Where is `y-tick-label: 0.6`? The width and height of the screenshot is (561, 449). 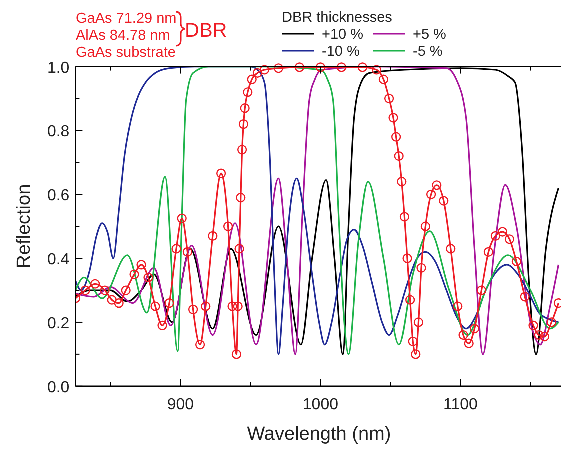
y-tick-label: 0.6 is located at coordinates (58, 196).